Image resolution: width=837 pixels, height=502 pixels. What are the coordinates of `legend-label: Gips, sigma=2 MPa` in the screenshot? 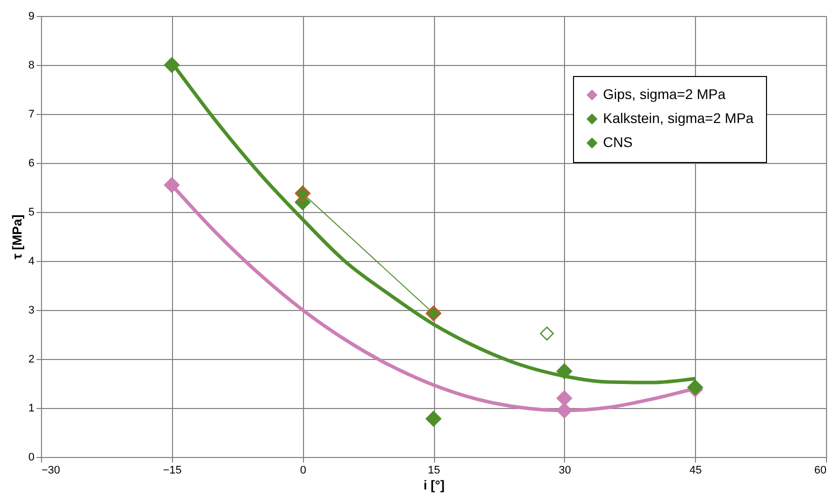 It's located at (664, 94).